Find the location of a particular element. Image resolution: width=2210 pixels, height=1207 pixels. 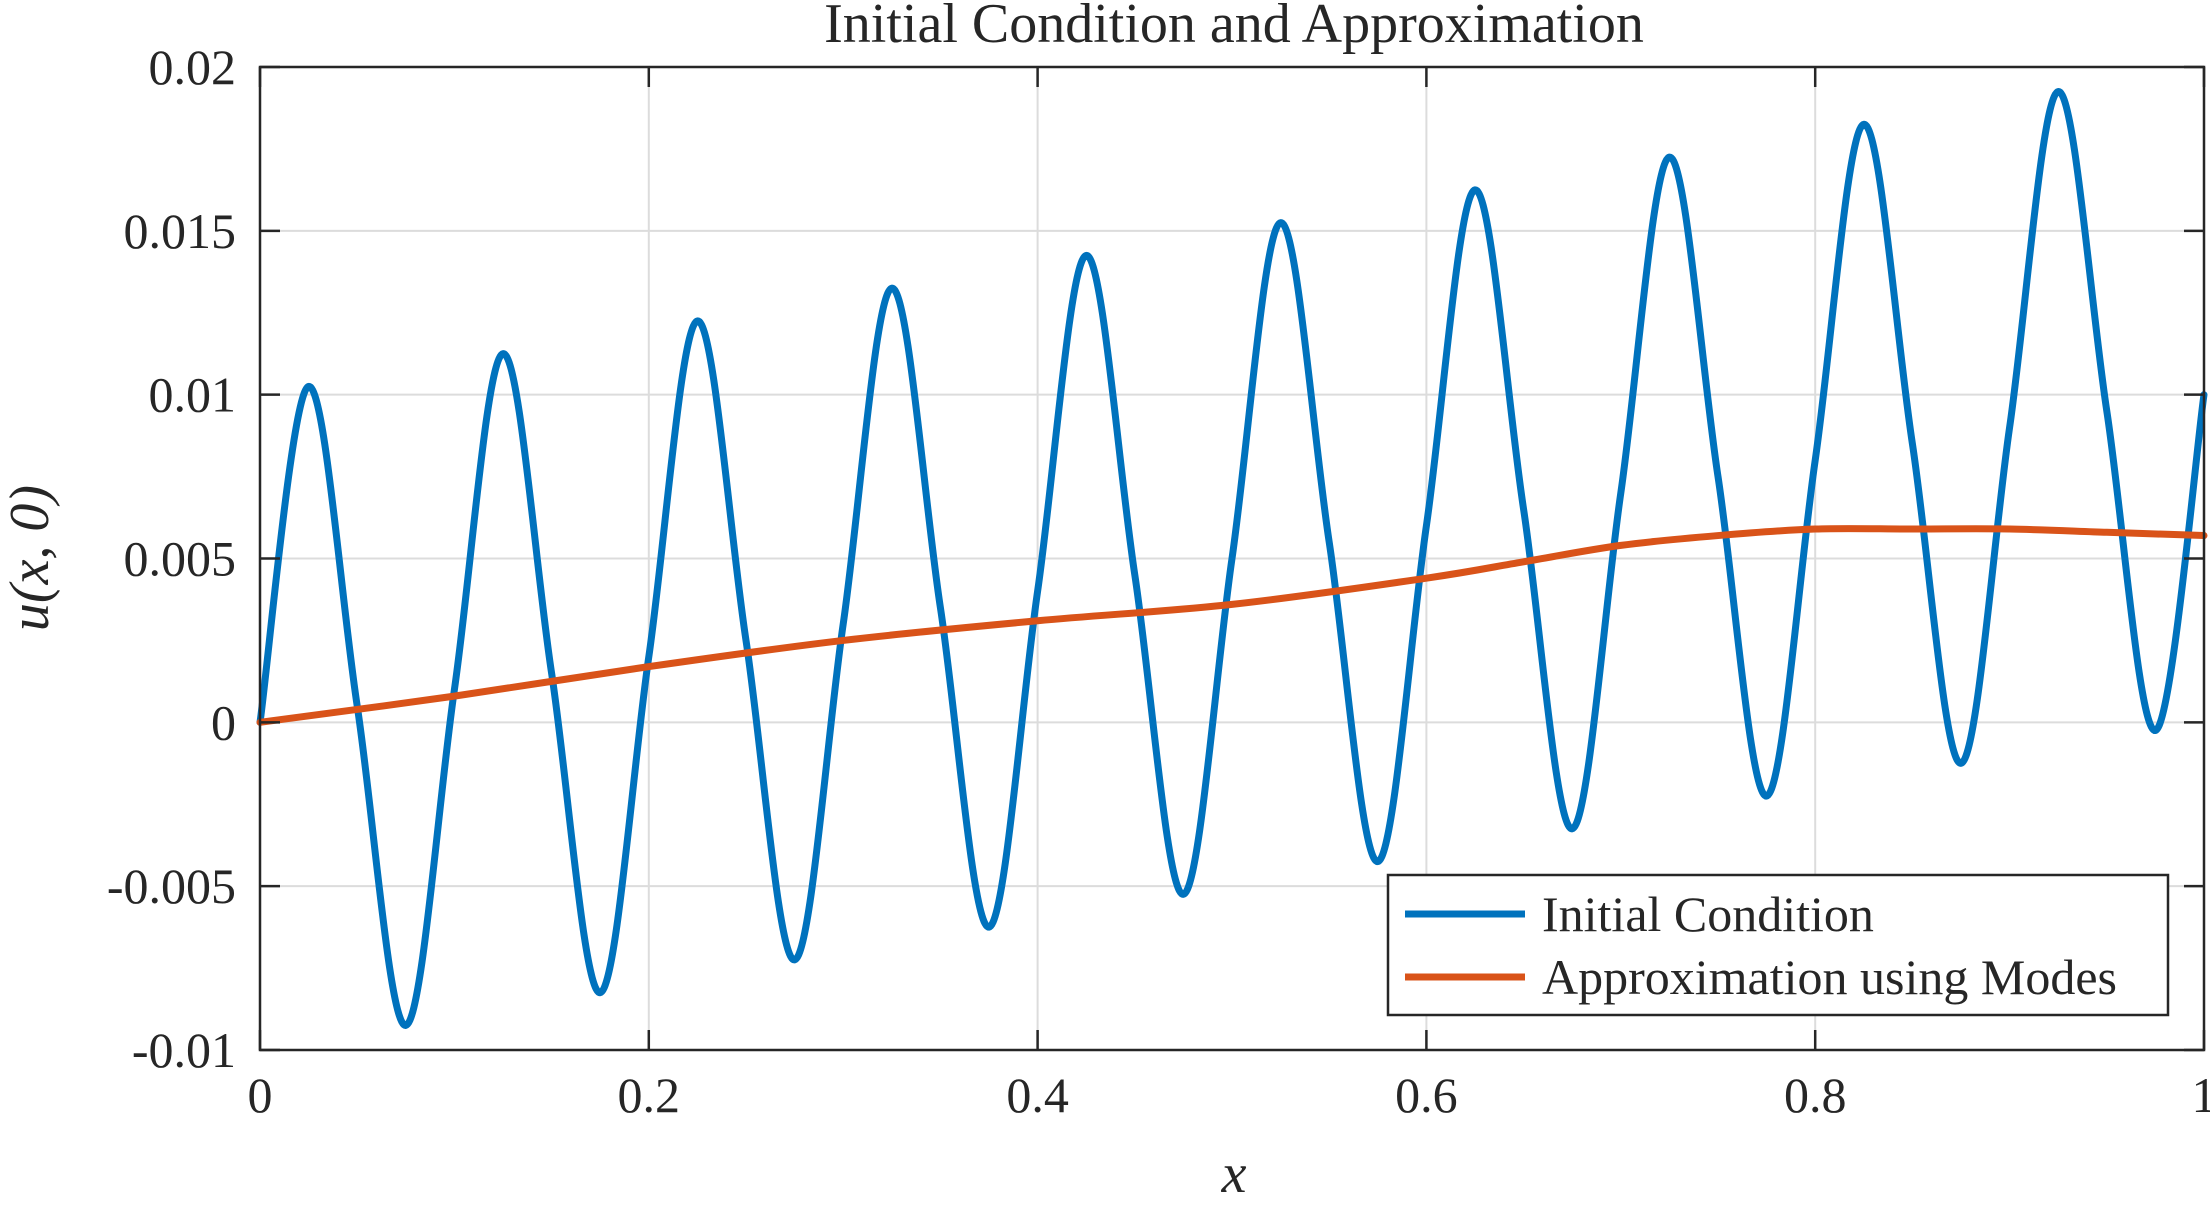

x-tick-label: 0 is located at coordinates (260, 1095).